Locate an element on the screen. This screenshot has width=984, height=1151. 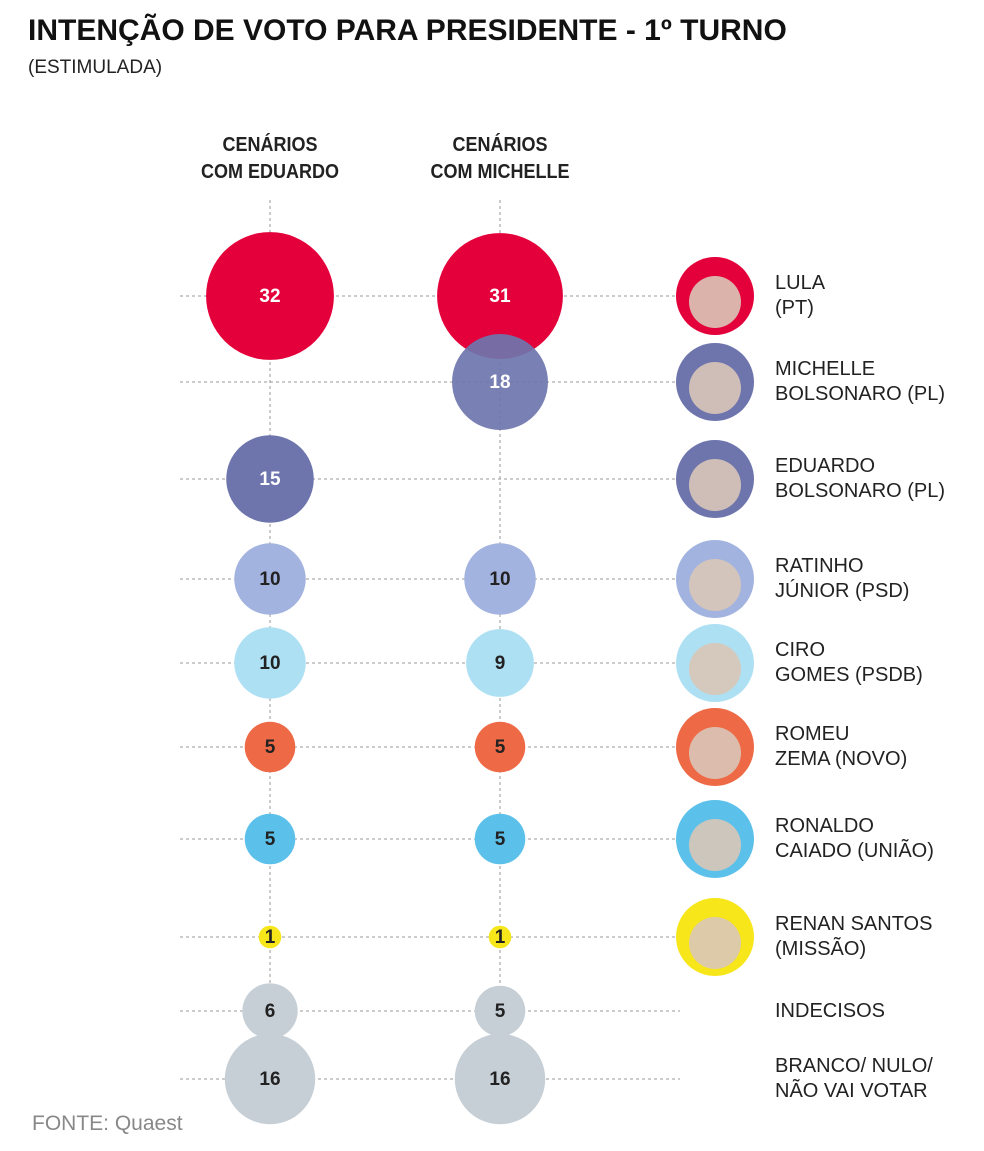
column-header: CENÁRIOS COM MICHELLE is located at coordinates (500, 158).